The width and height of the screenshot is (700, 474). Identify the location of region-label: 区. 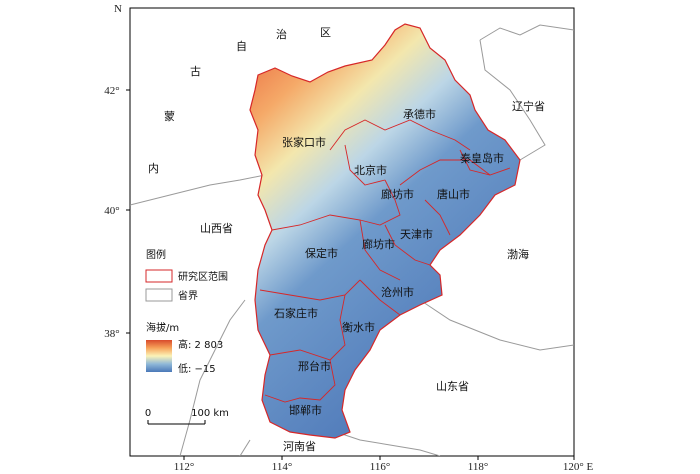
(325, 32).